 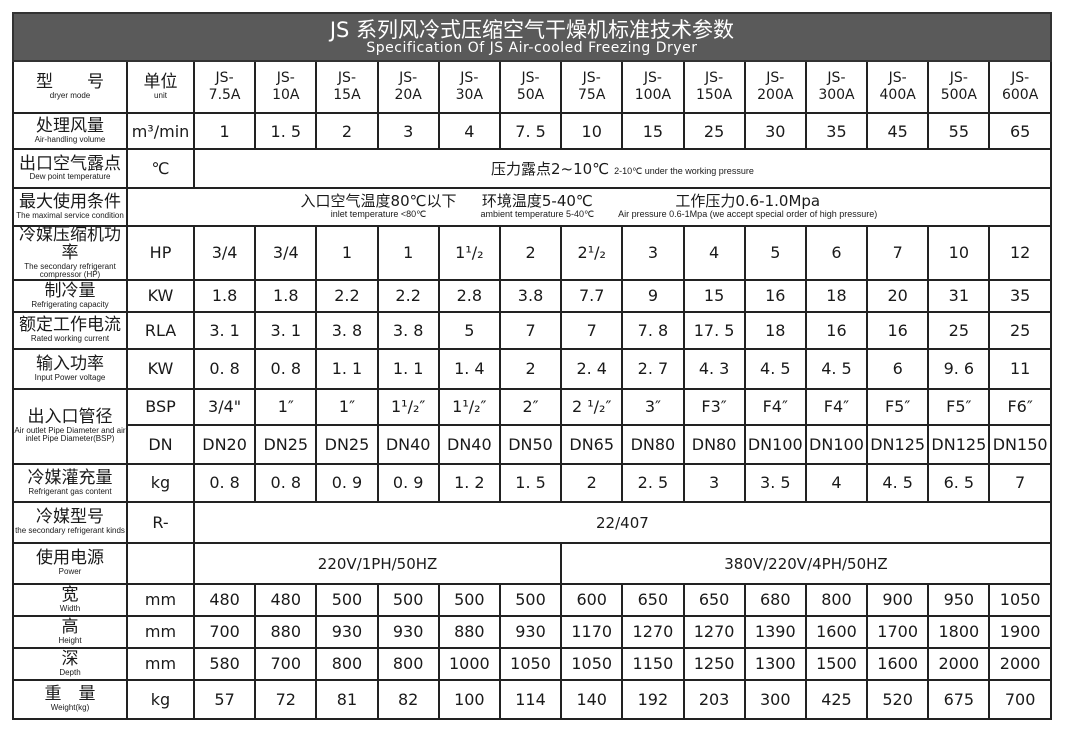 What do you see at coordinates (684, 171) in the screenshot?
I see `merged-sub: 2-10℃ under the working pressure` at bounding box center [684, 171].